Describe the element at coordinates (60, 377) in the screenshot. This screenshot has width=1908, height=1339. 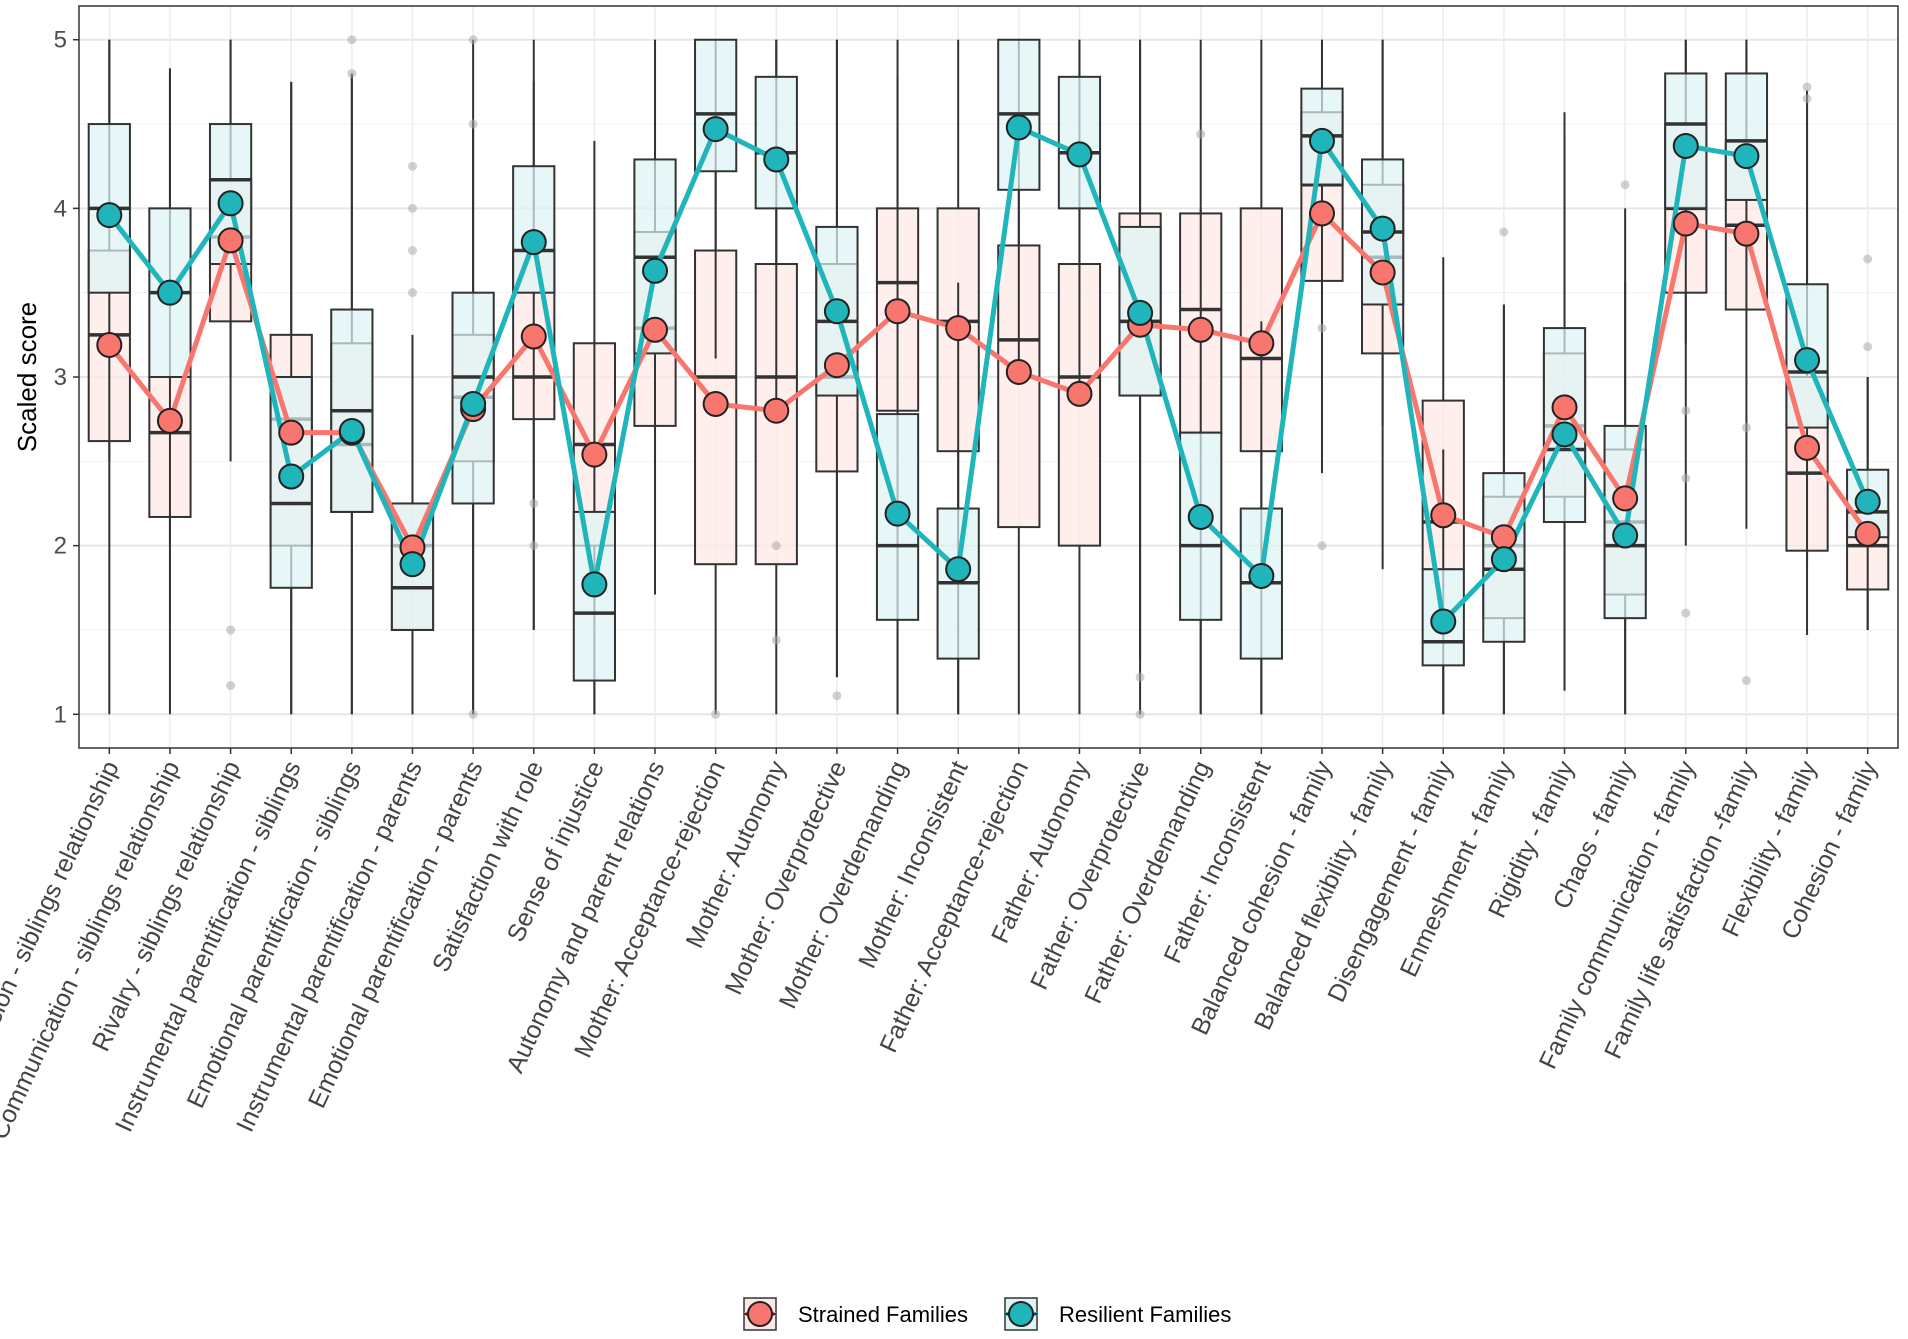
I see `y-tick-label: 3` at that location.